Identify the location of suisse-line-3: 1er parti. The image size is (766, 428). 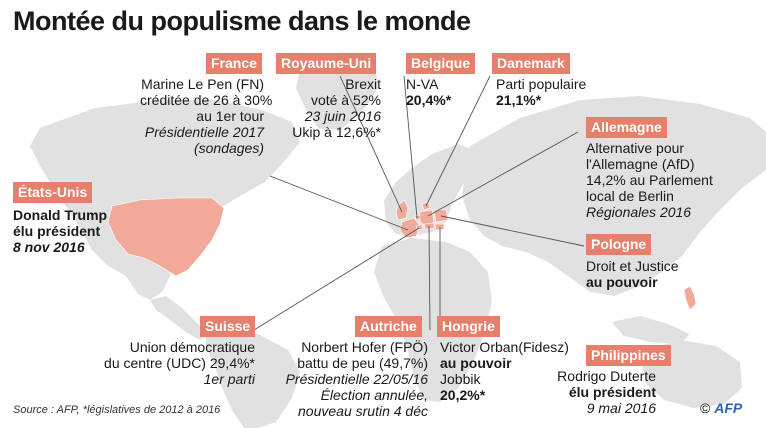
(229, 379).